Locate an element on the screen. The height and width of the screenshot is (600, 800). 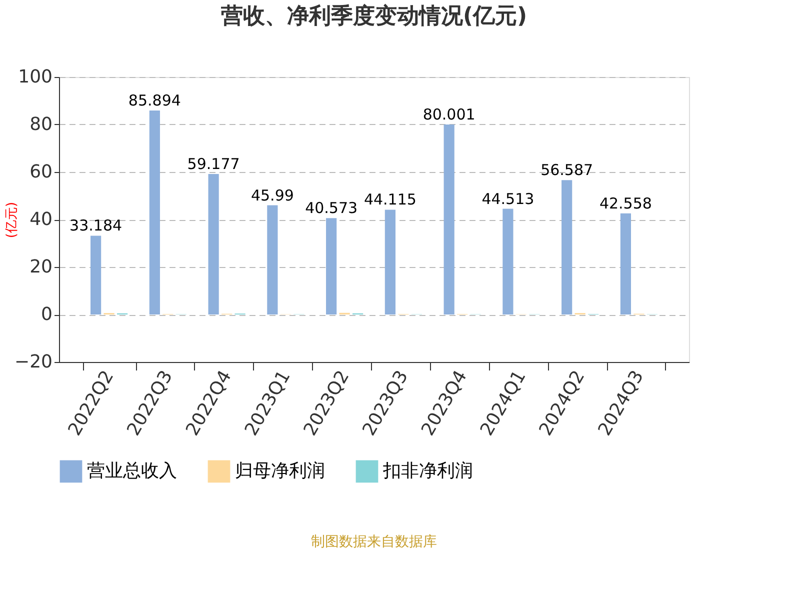
data-label: 80.001 is located at coordinates (449, 115).